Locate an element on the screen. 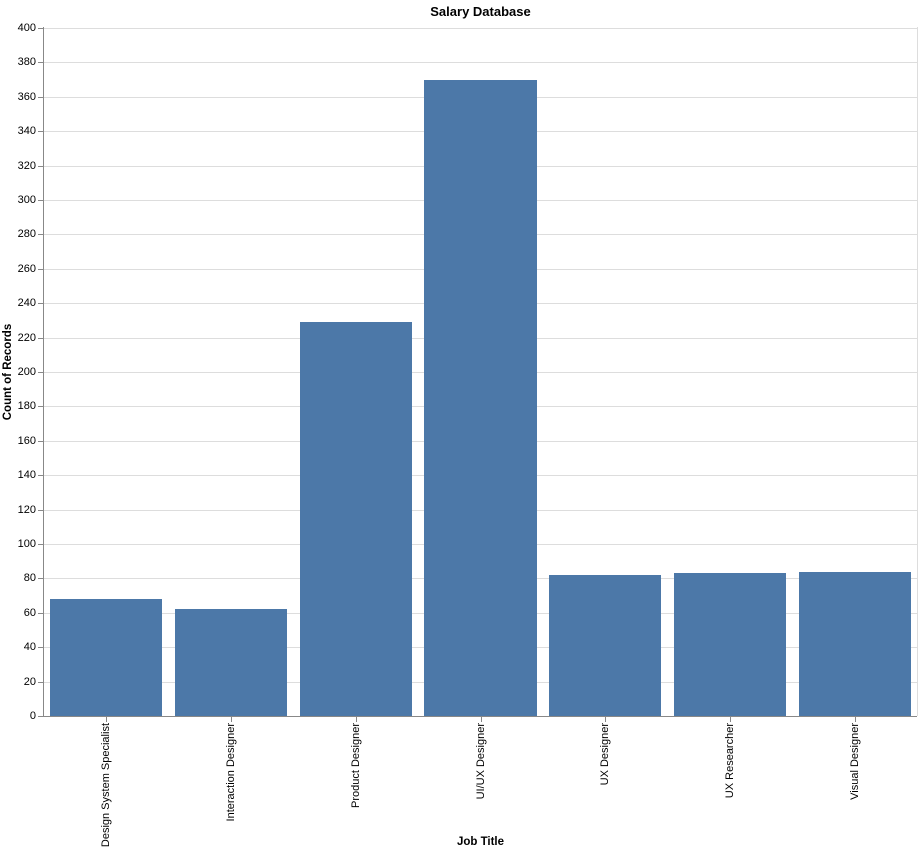 The height and width of the screenshot is (857, 924). bar-design-system-specialist is located at coordinates (106, 657).